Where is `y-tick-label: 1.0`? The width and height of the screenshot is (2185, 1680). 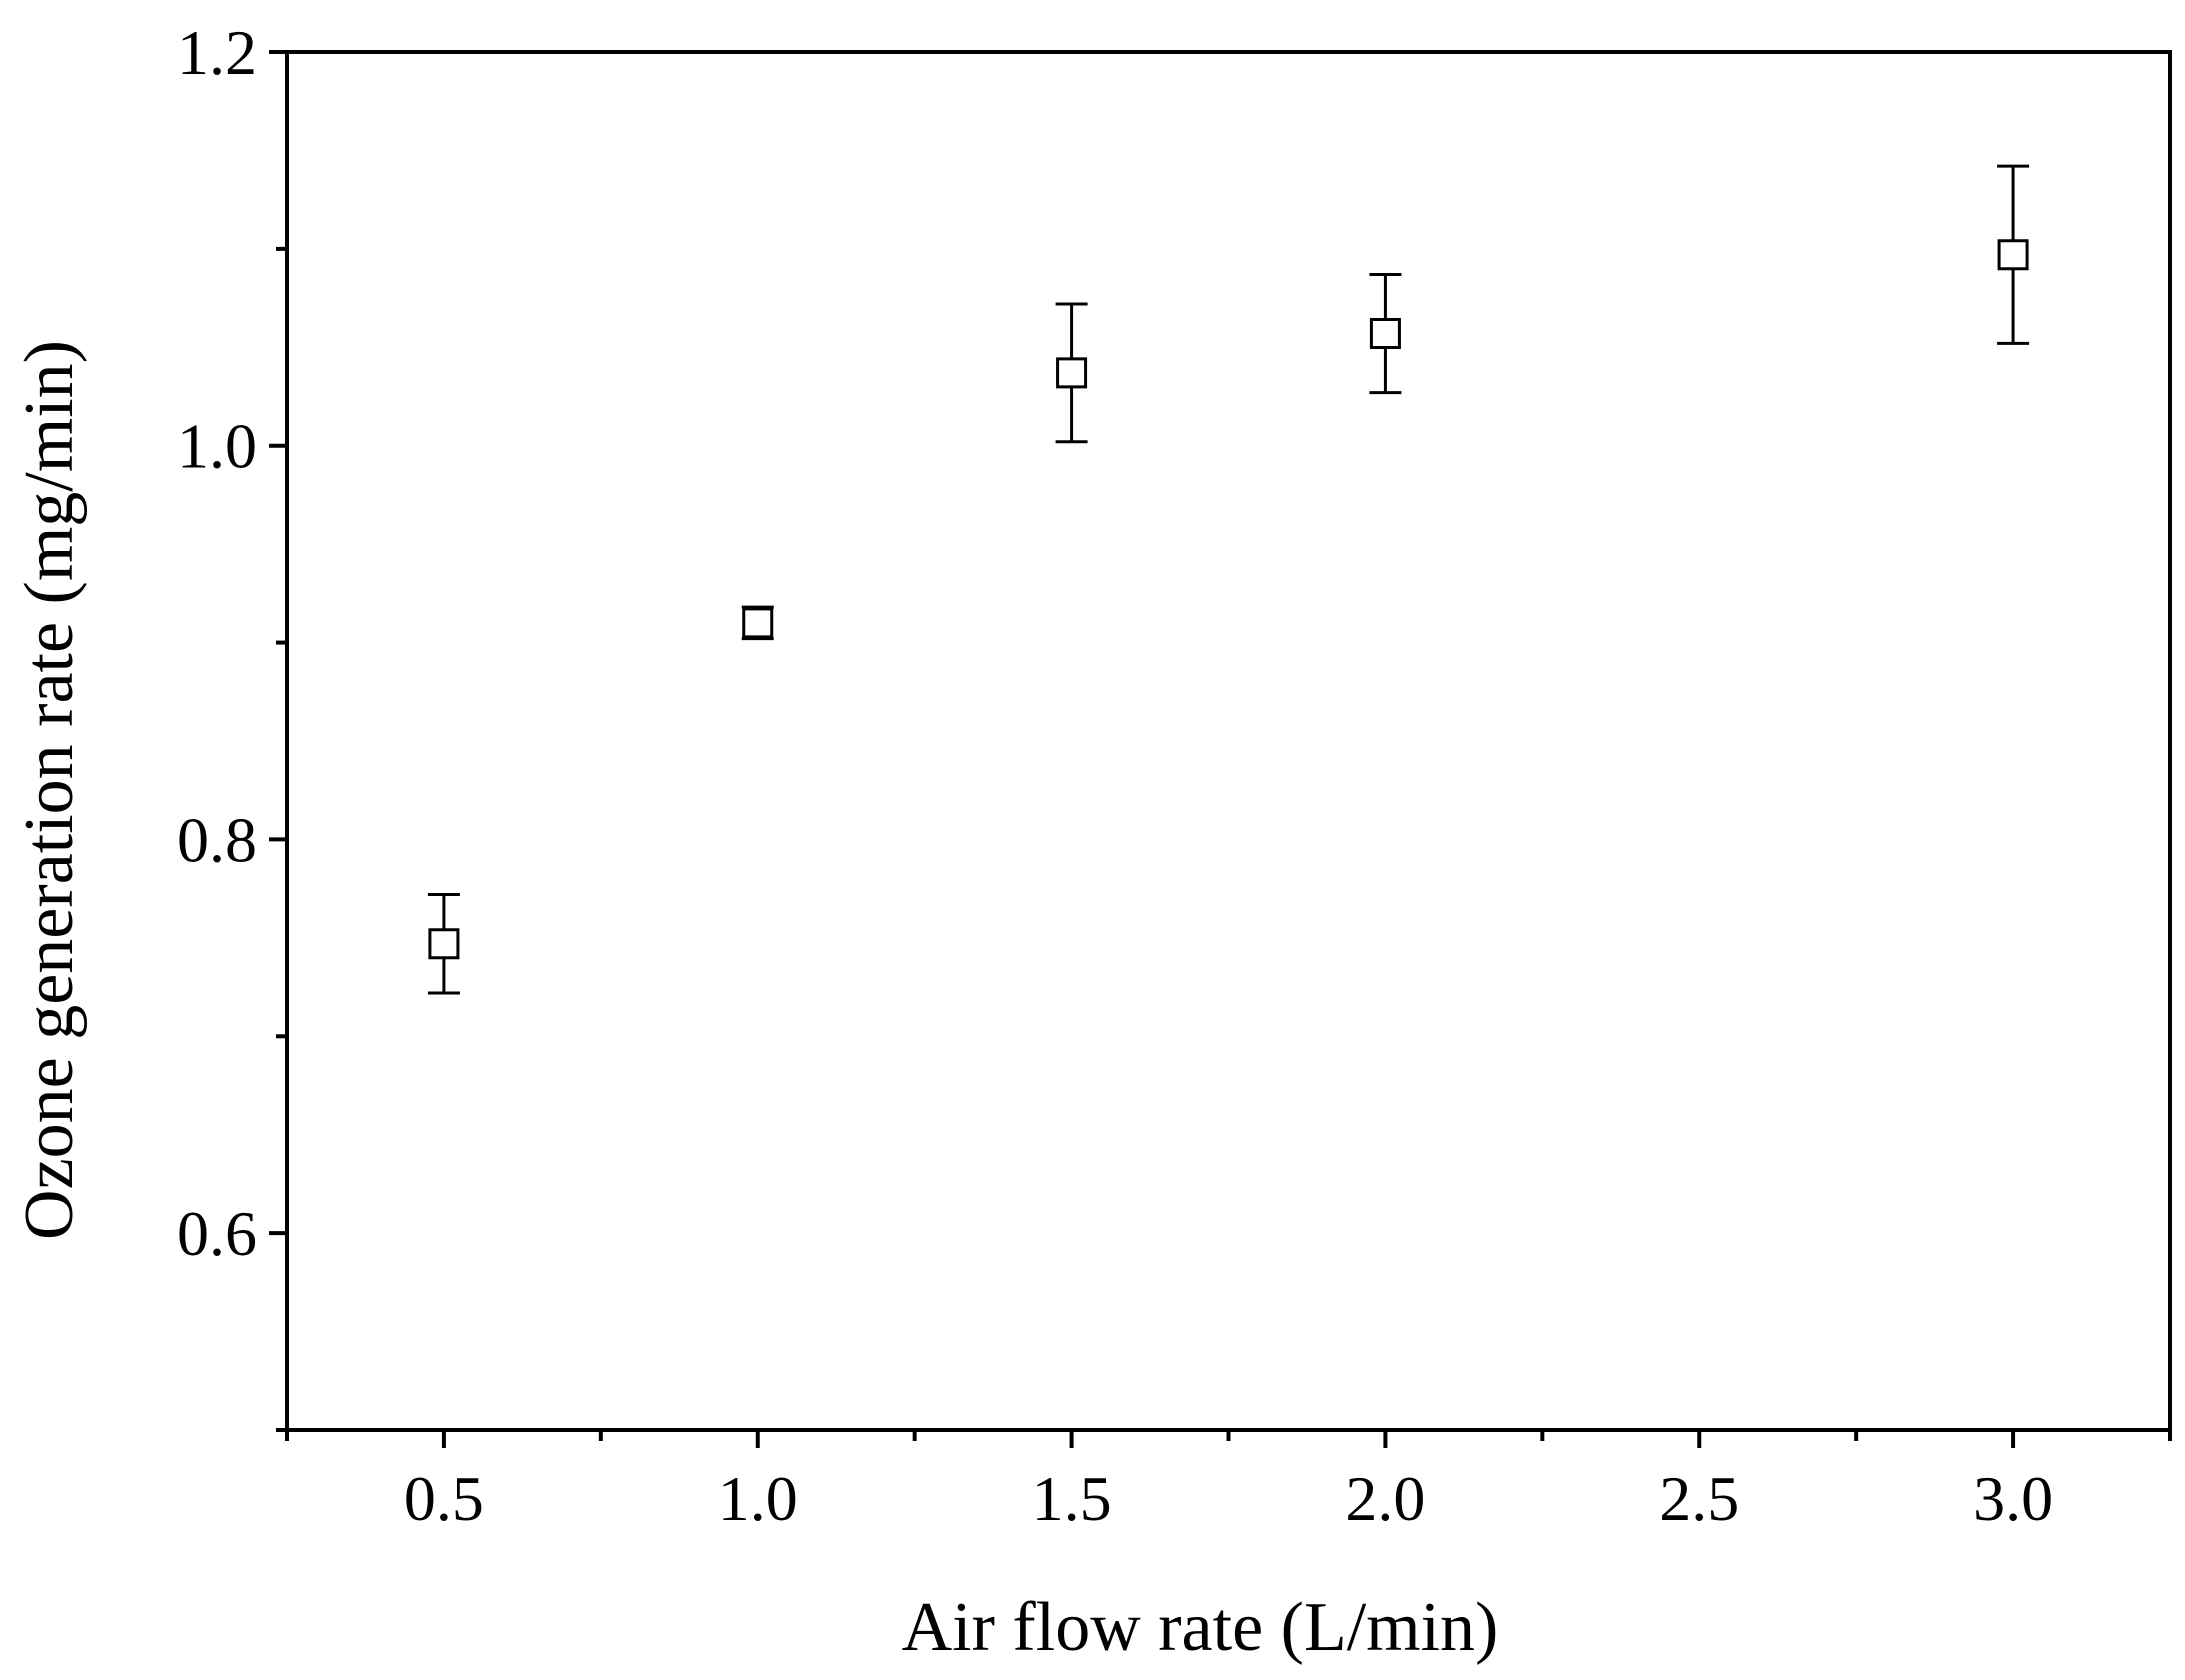 y-tick-label: 1.0 is located at coordinates (217, 446).